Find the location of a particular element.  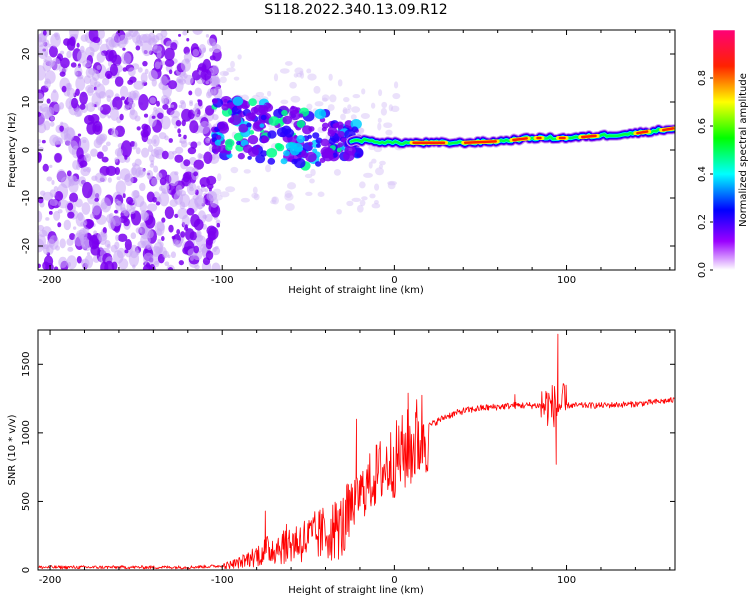

colorbar-gradient is located at coordinates (724, 150).